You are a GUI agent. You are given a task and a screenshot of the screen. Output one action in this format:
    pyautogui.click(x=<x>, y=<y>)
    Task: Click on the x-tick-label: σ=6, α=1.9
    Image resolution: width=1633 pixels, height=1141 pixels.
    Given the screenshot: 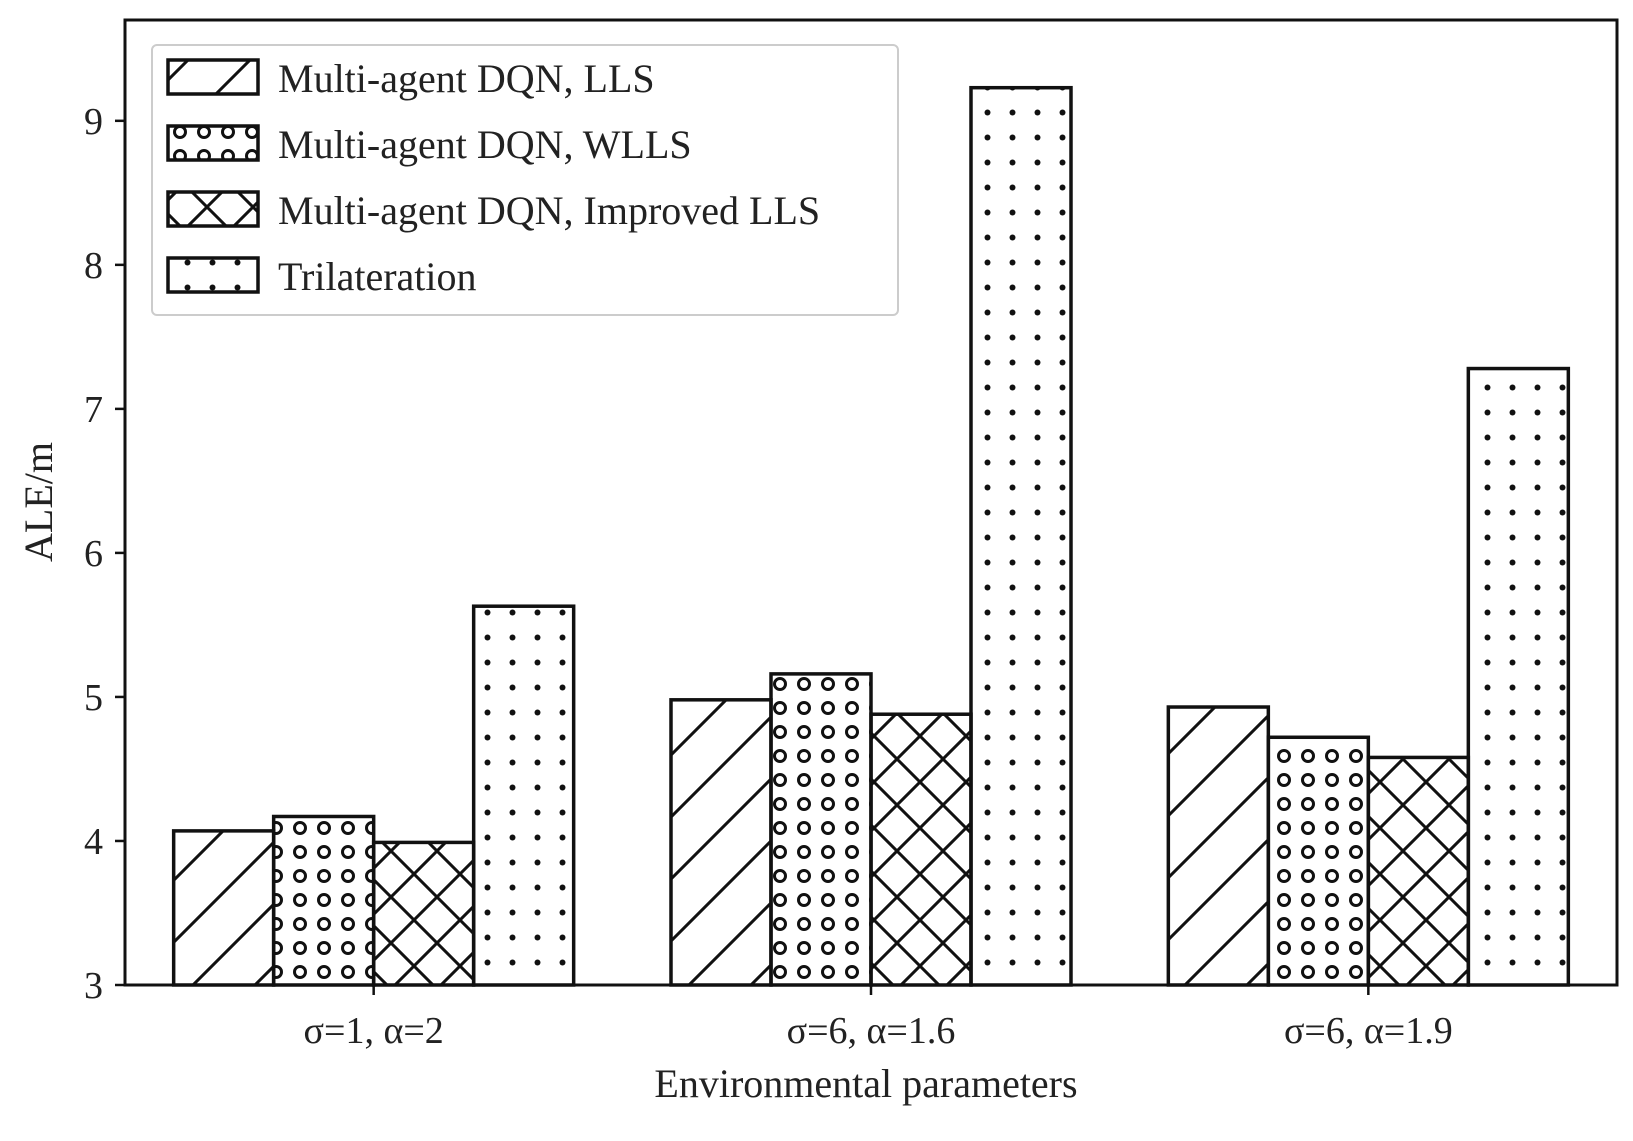 What is the action you would take?
    pyautogui.click(x=1368, y=1031)
    